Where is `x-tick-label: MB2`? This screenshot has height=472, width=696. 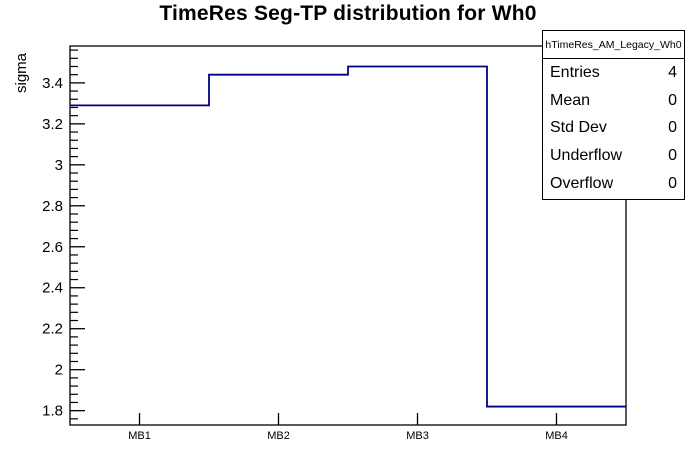 x-tick-label: MB2 is located at coordinates (278, 436).